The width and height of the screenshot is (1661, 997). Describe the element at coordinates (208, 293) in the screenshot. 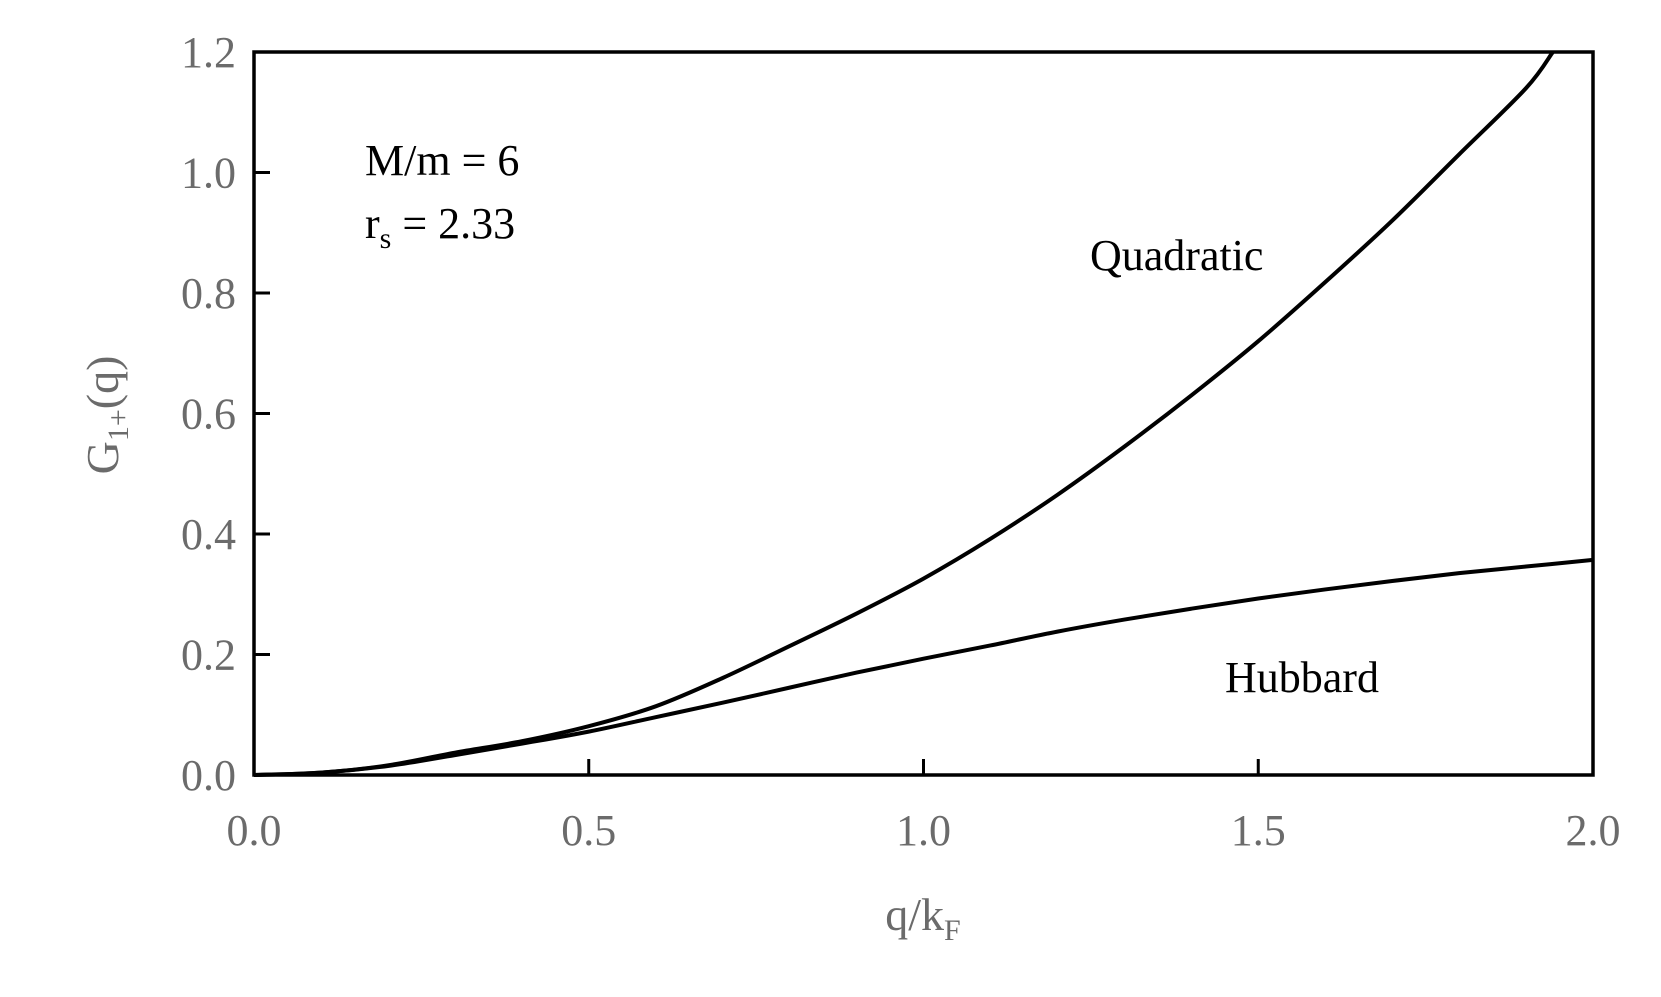

I see `y-tick-label: 0.8` at that location.